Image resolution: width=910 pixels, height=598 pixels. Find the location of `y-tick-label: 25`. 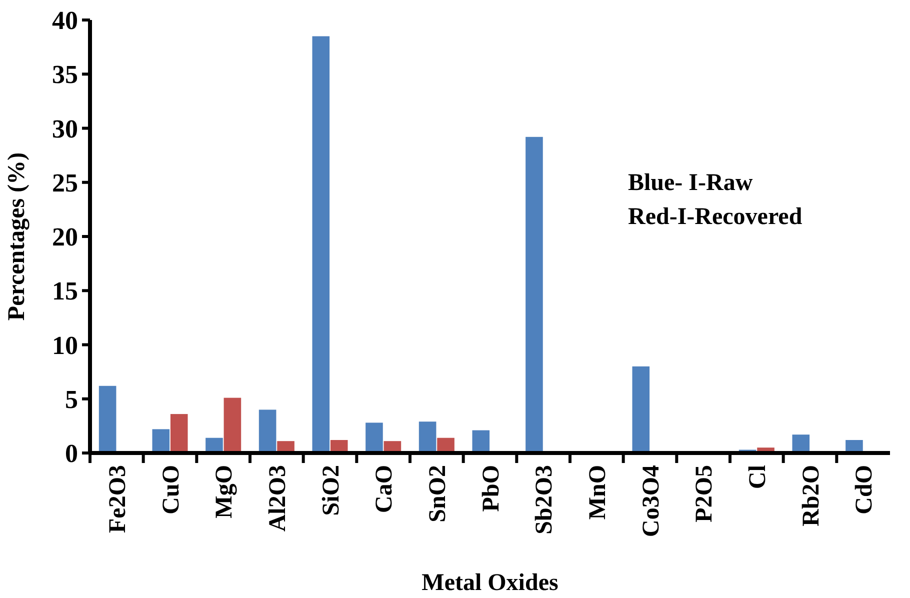

y-tick-label: 25 is located at coordinates (65, 183).